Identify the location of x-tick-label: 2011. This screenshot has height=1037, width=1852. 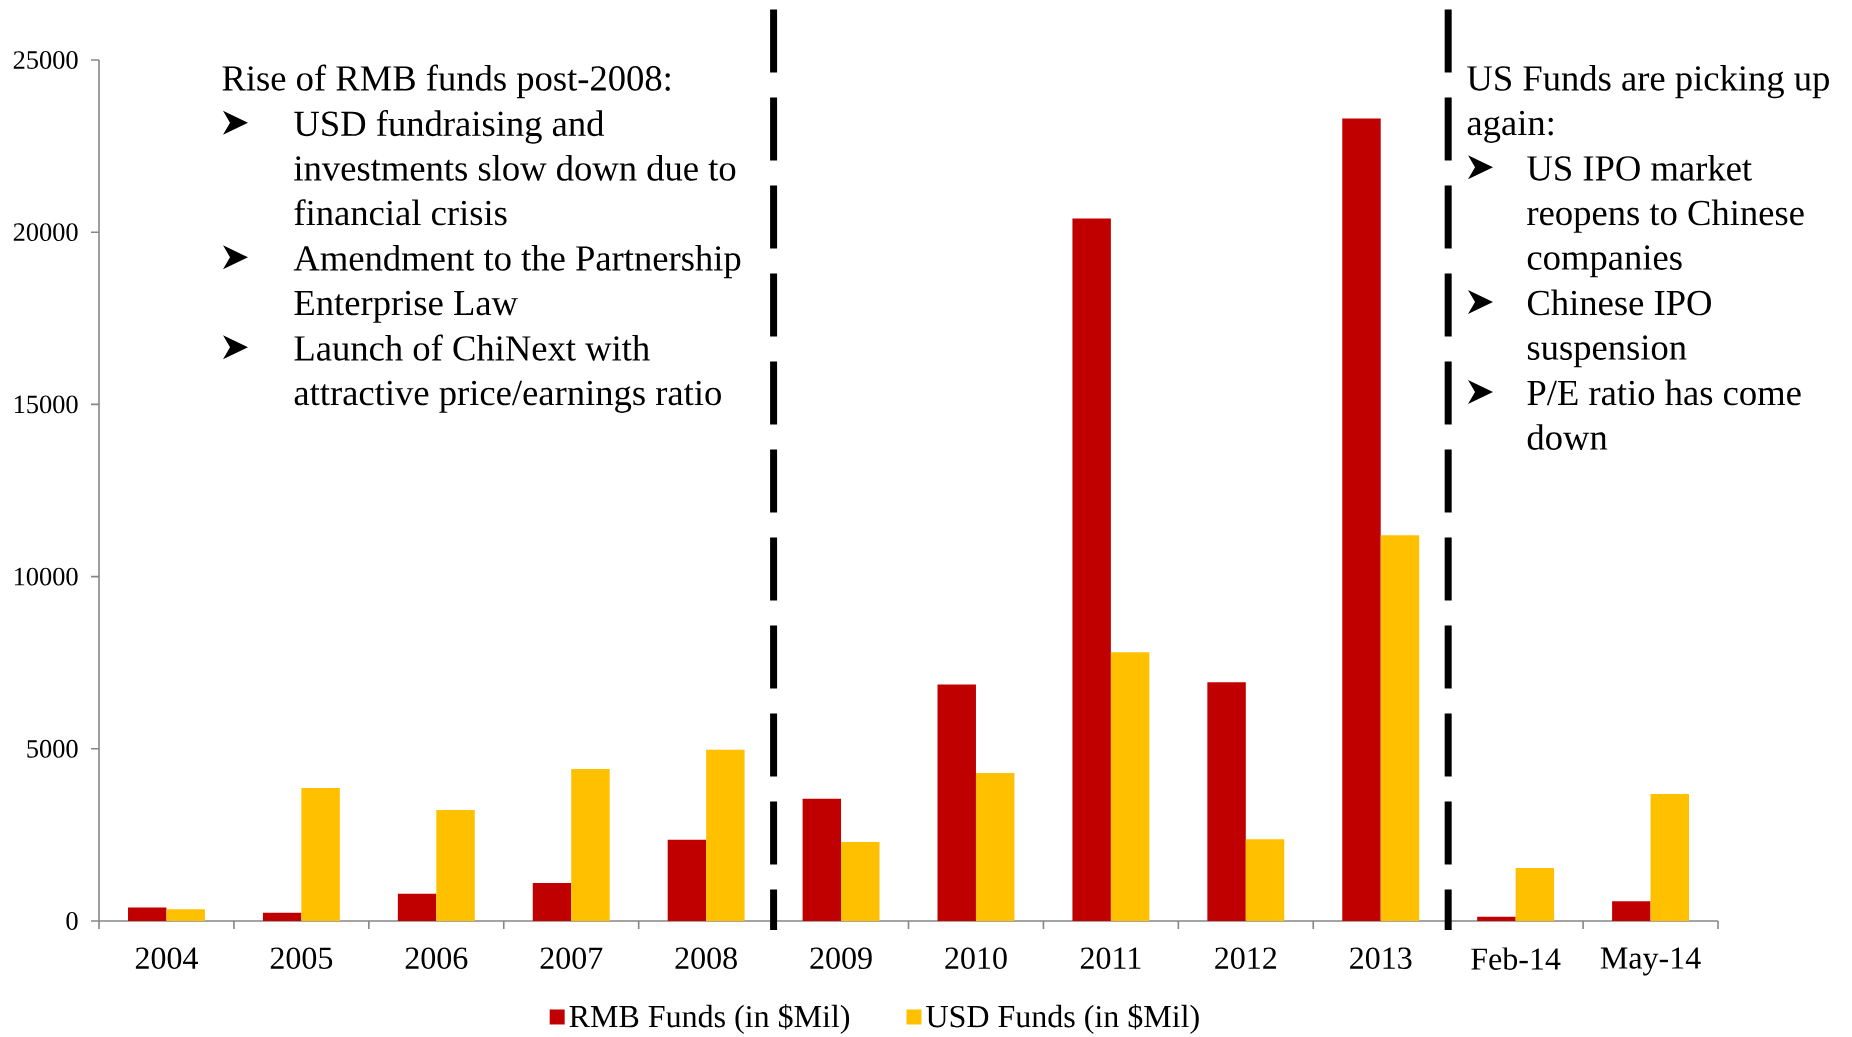
(1110, 958).